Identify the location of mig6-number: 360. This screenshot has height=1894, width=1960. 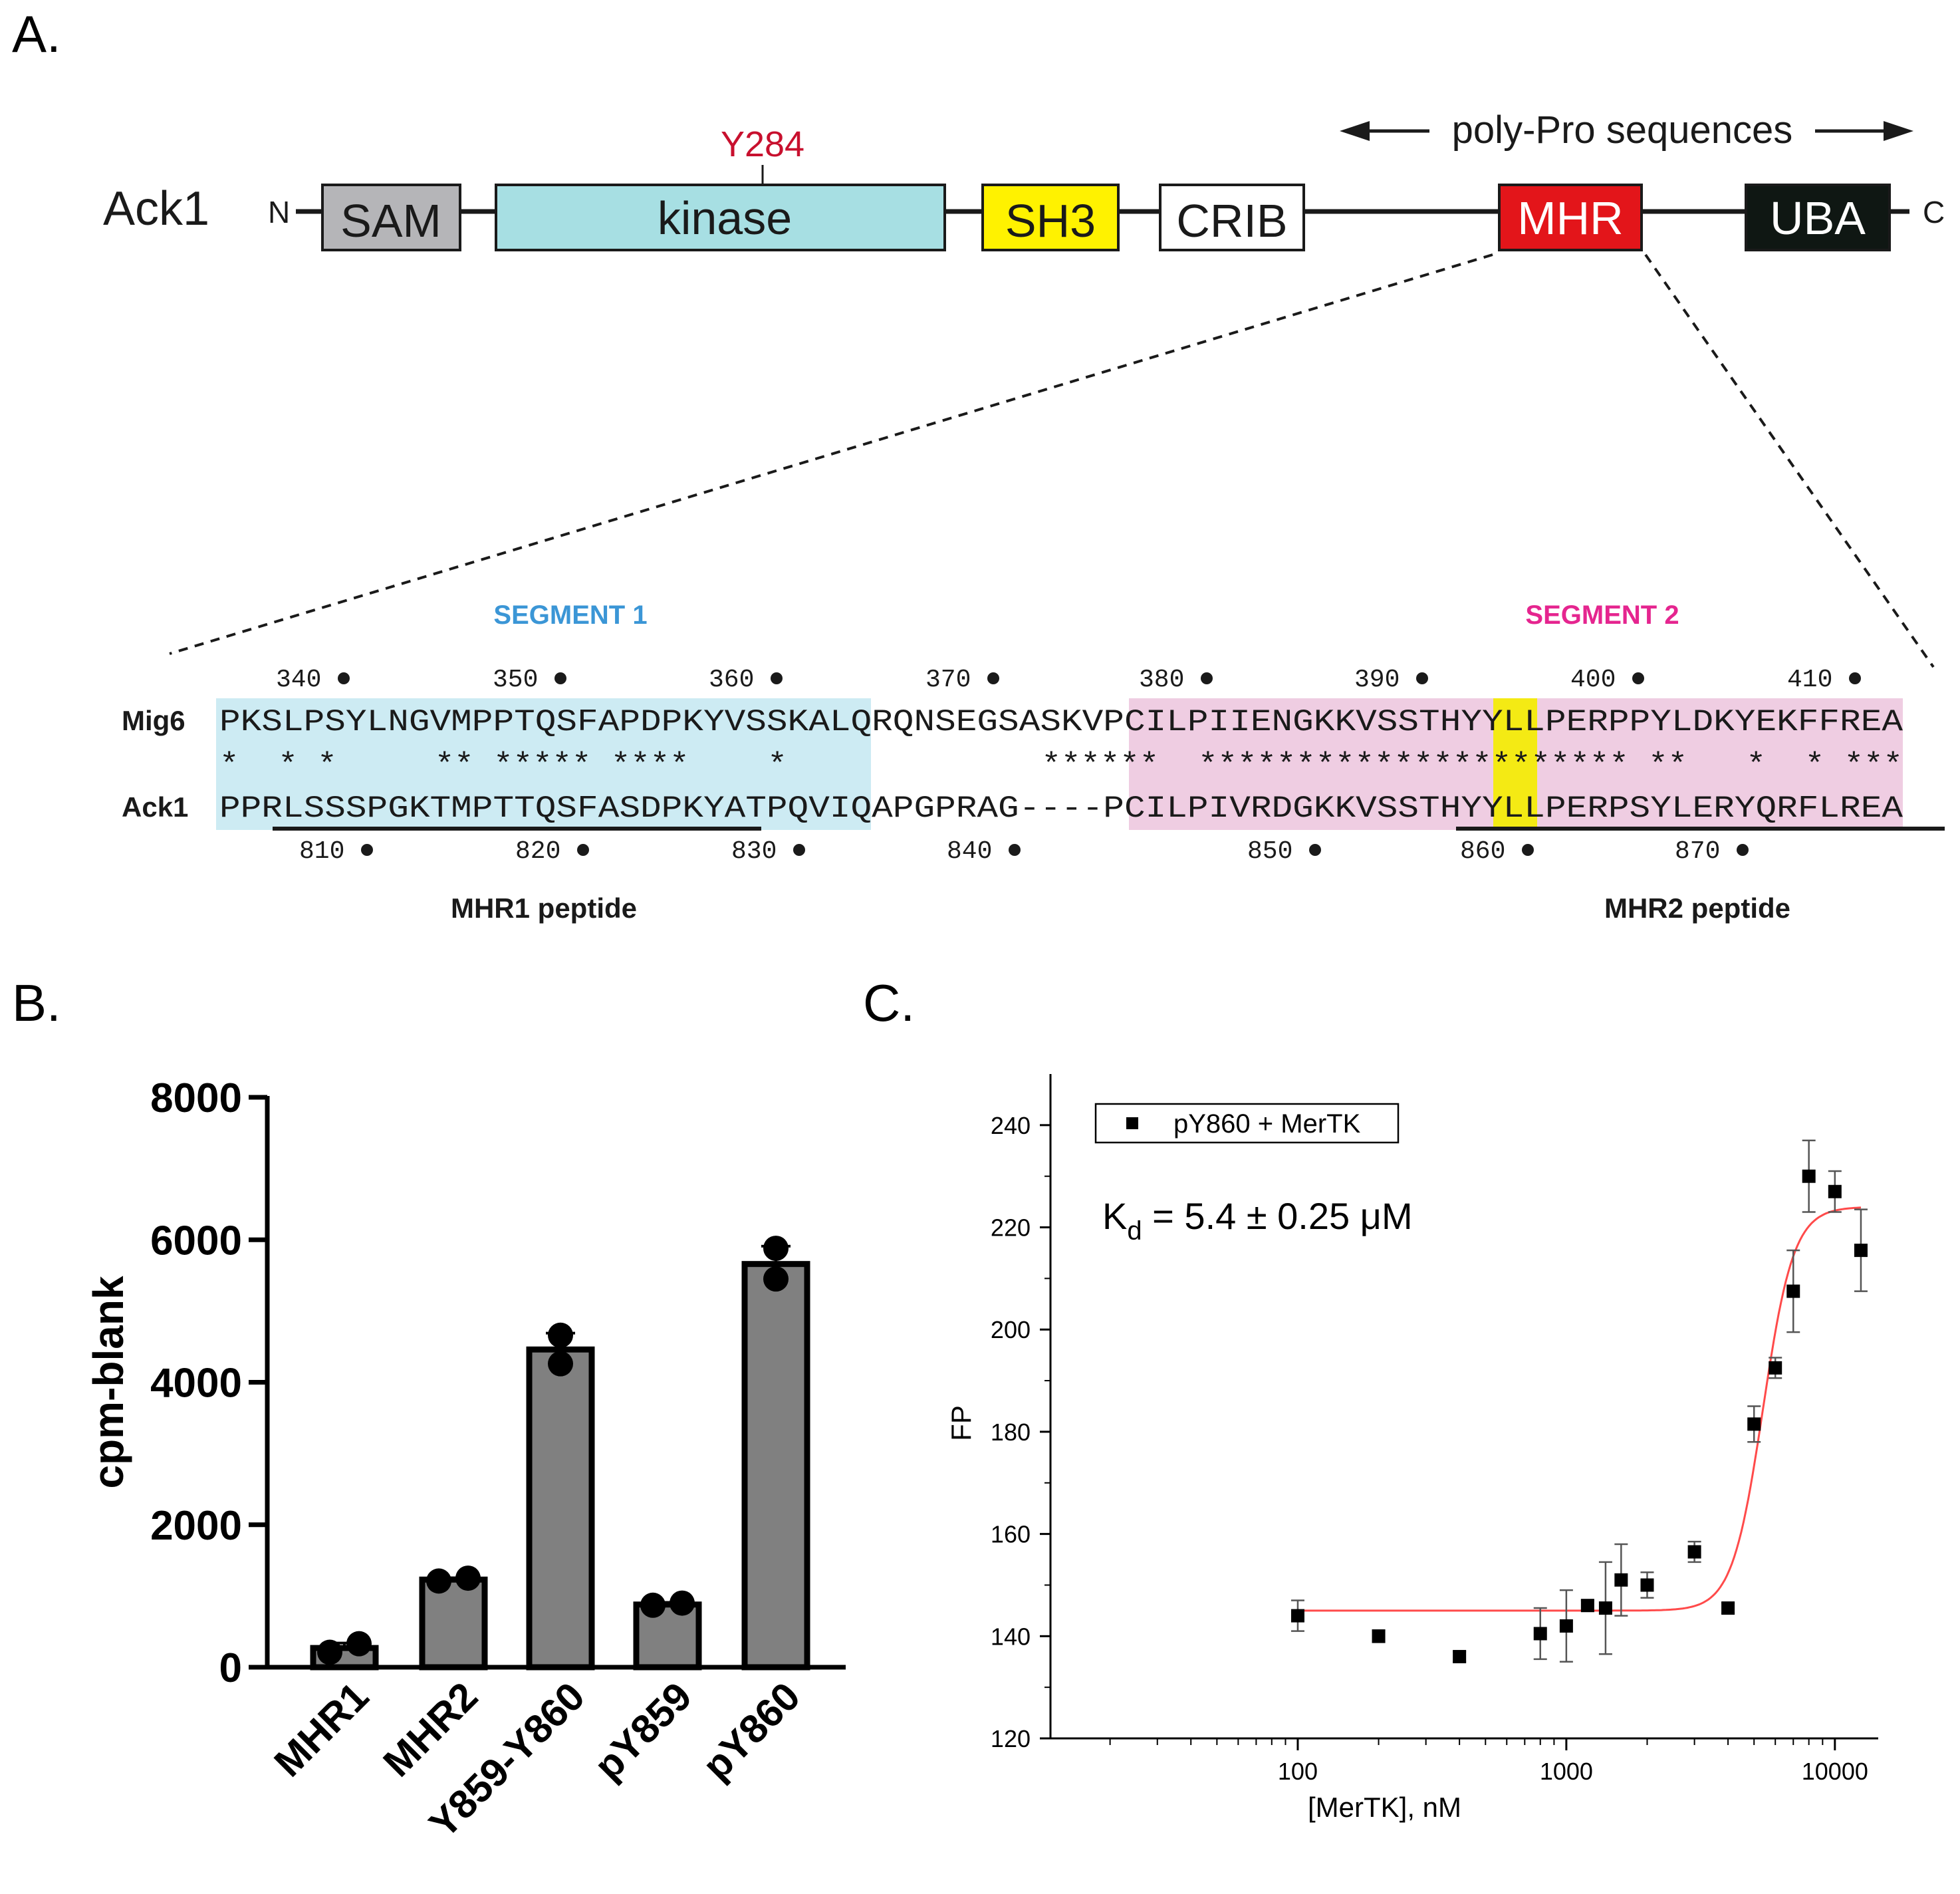
(731, 680).